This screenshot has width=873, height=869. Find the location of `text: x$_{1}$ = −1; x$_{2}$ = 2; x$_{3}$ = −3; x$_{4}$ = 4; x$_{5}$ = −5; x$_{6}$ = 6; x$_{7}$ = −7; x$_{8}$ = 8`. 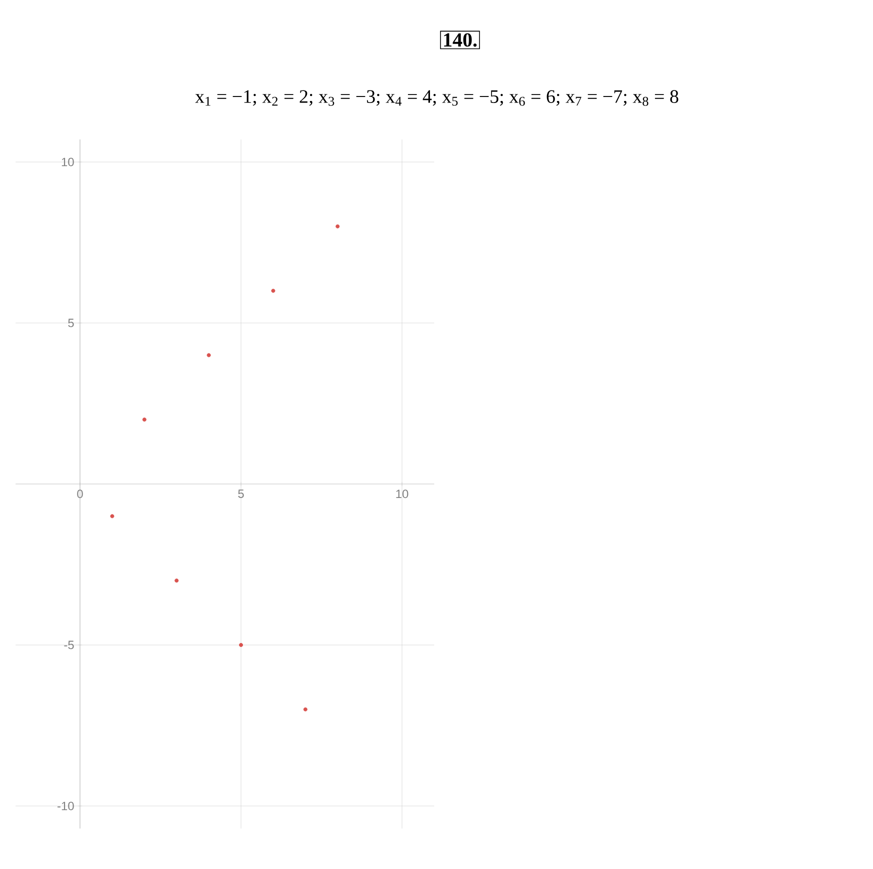

text: x$_{1}$ = −1; x$_{2}$ = 2; x$_{3}$ = −3; x$_{4}$ = 4; x$_{5}$ = −5; x$_{6}$ = 6; x$_{7}$ = −7; x$_{8}$ = 8 is located at coordinates (436, 98).